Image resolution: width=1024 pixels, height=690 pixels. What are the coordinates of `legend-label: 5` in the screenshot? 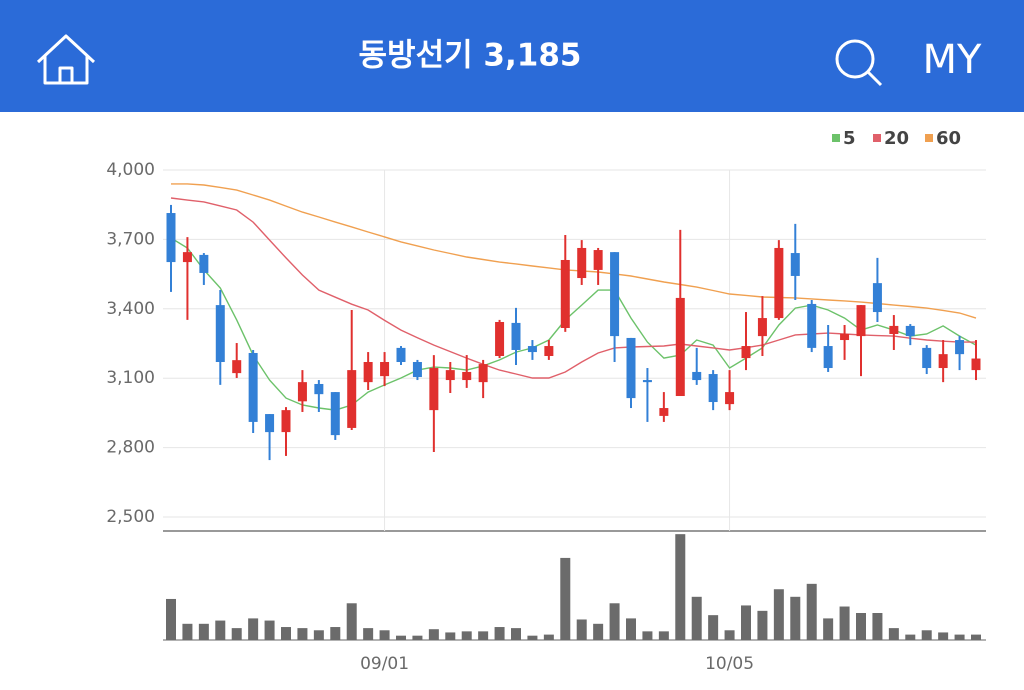 It's located at (849, 138).